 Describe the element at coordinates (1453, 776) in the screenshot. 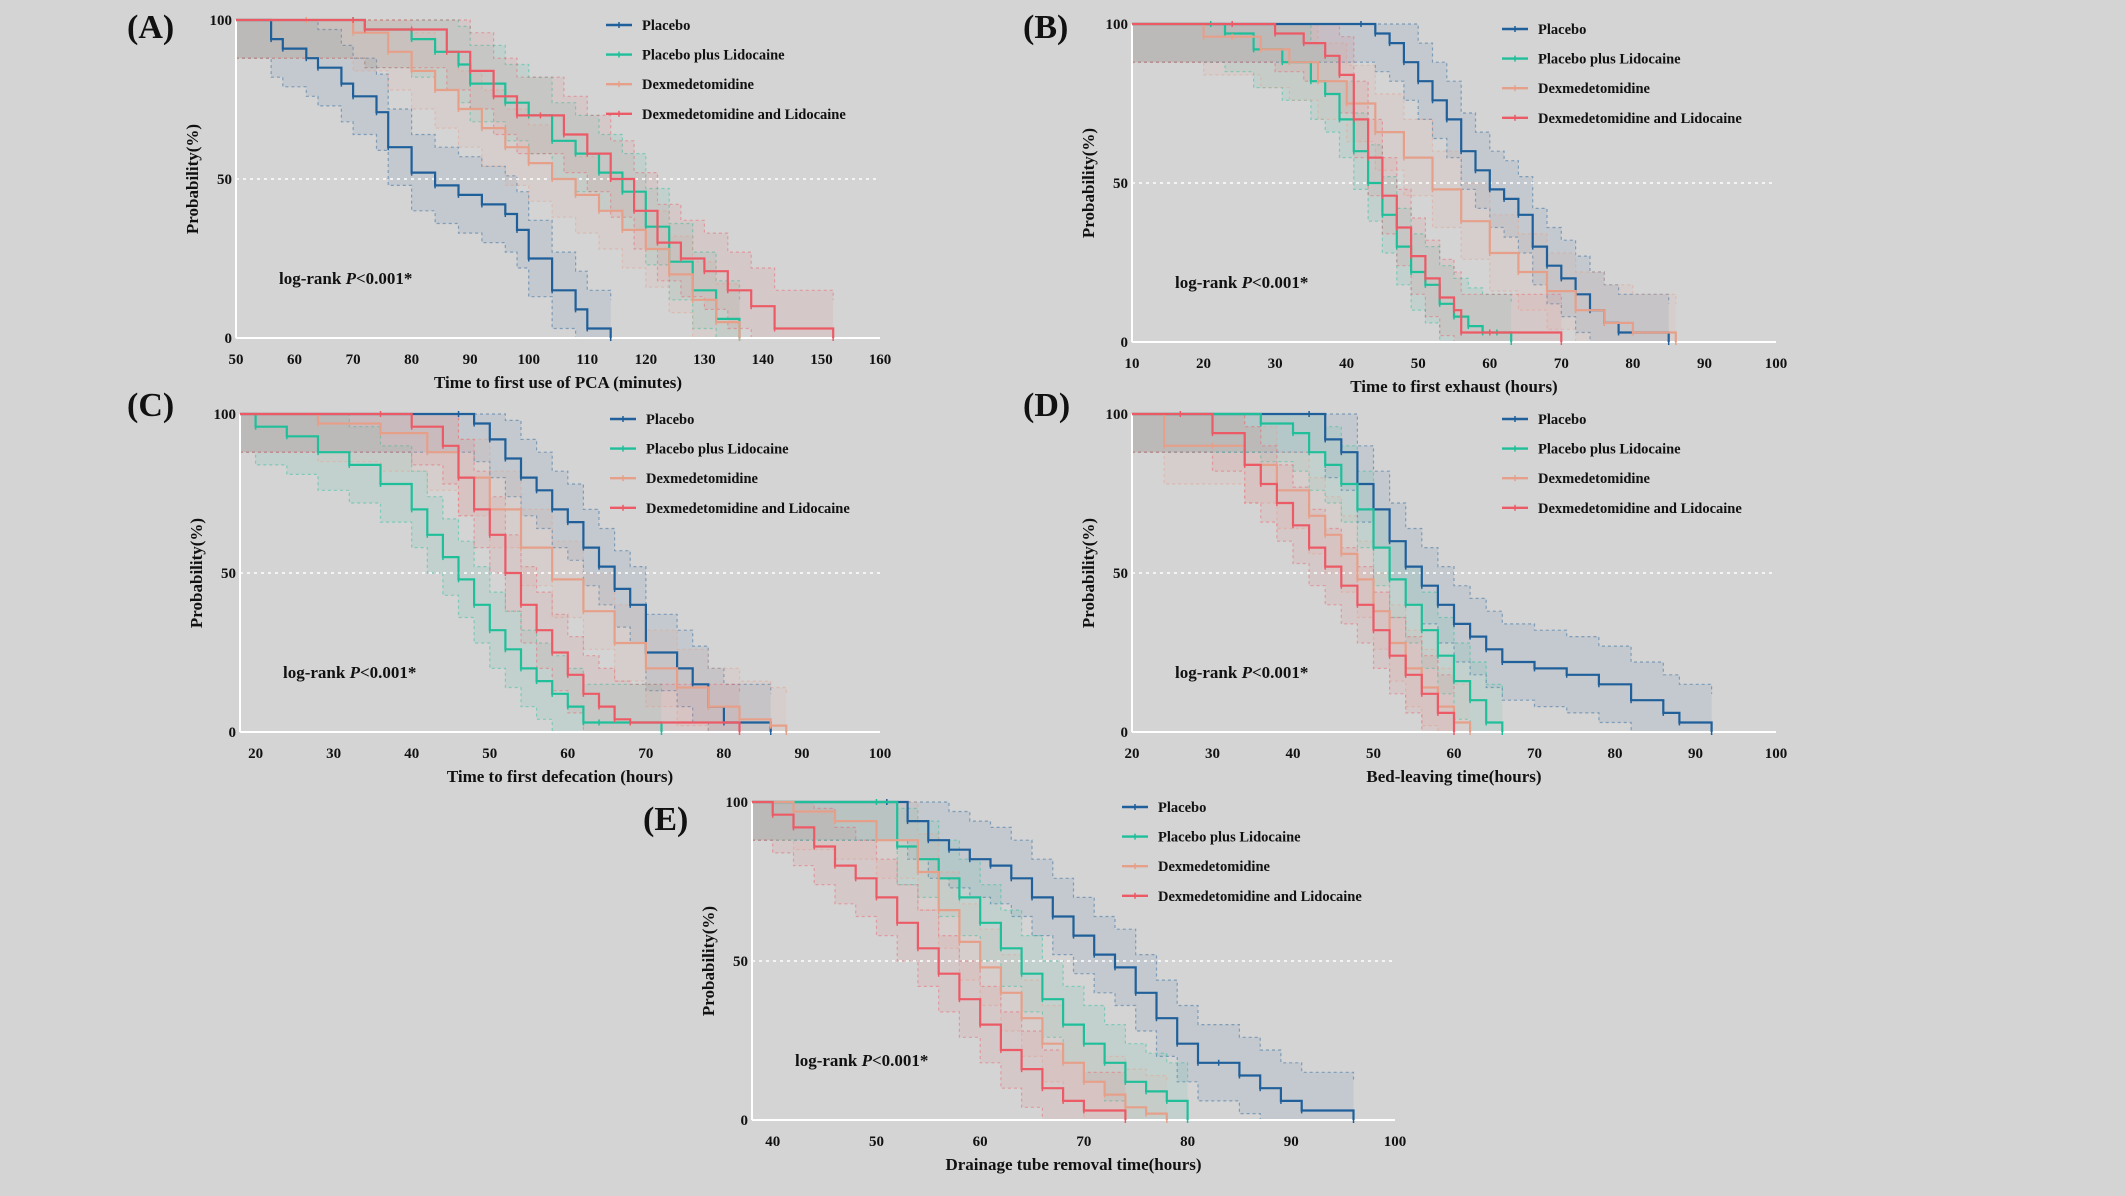

I see `x-axis-title: Bed-leaving time(hours)` at that location.